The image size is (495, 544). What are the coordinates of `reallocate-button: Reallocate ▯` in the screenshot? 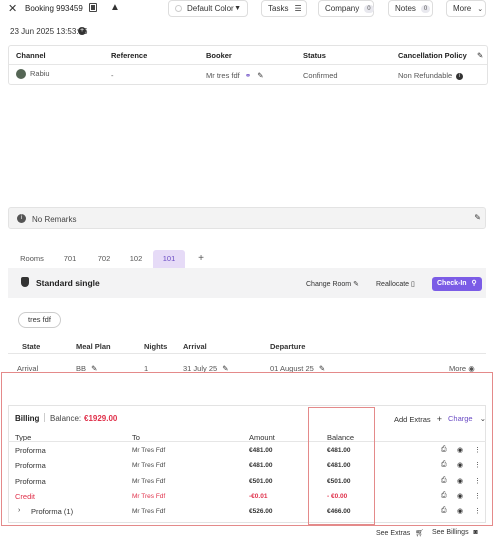 It's located at (395, 284).